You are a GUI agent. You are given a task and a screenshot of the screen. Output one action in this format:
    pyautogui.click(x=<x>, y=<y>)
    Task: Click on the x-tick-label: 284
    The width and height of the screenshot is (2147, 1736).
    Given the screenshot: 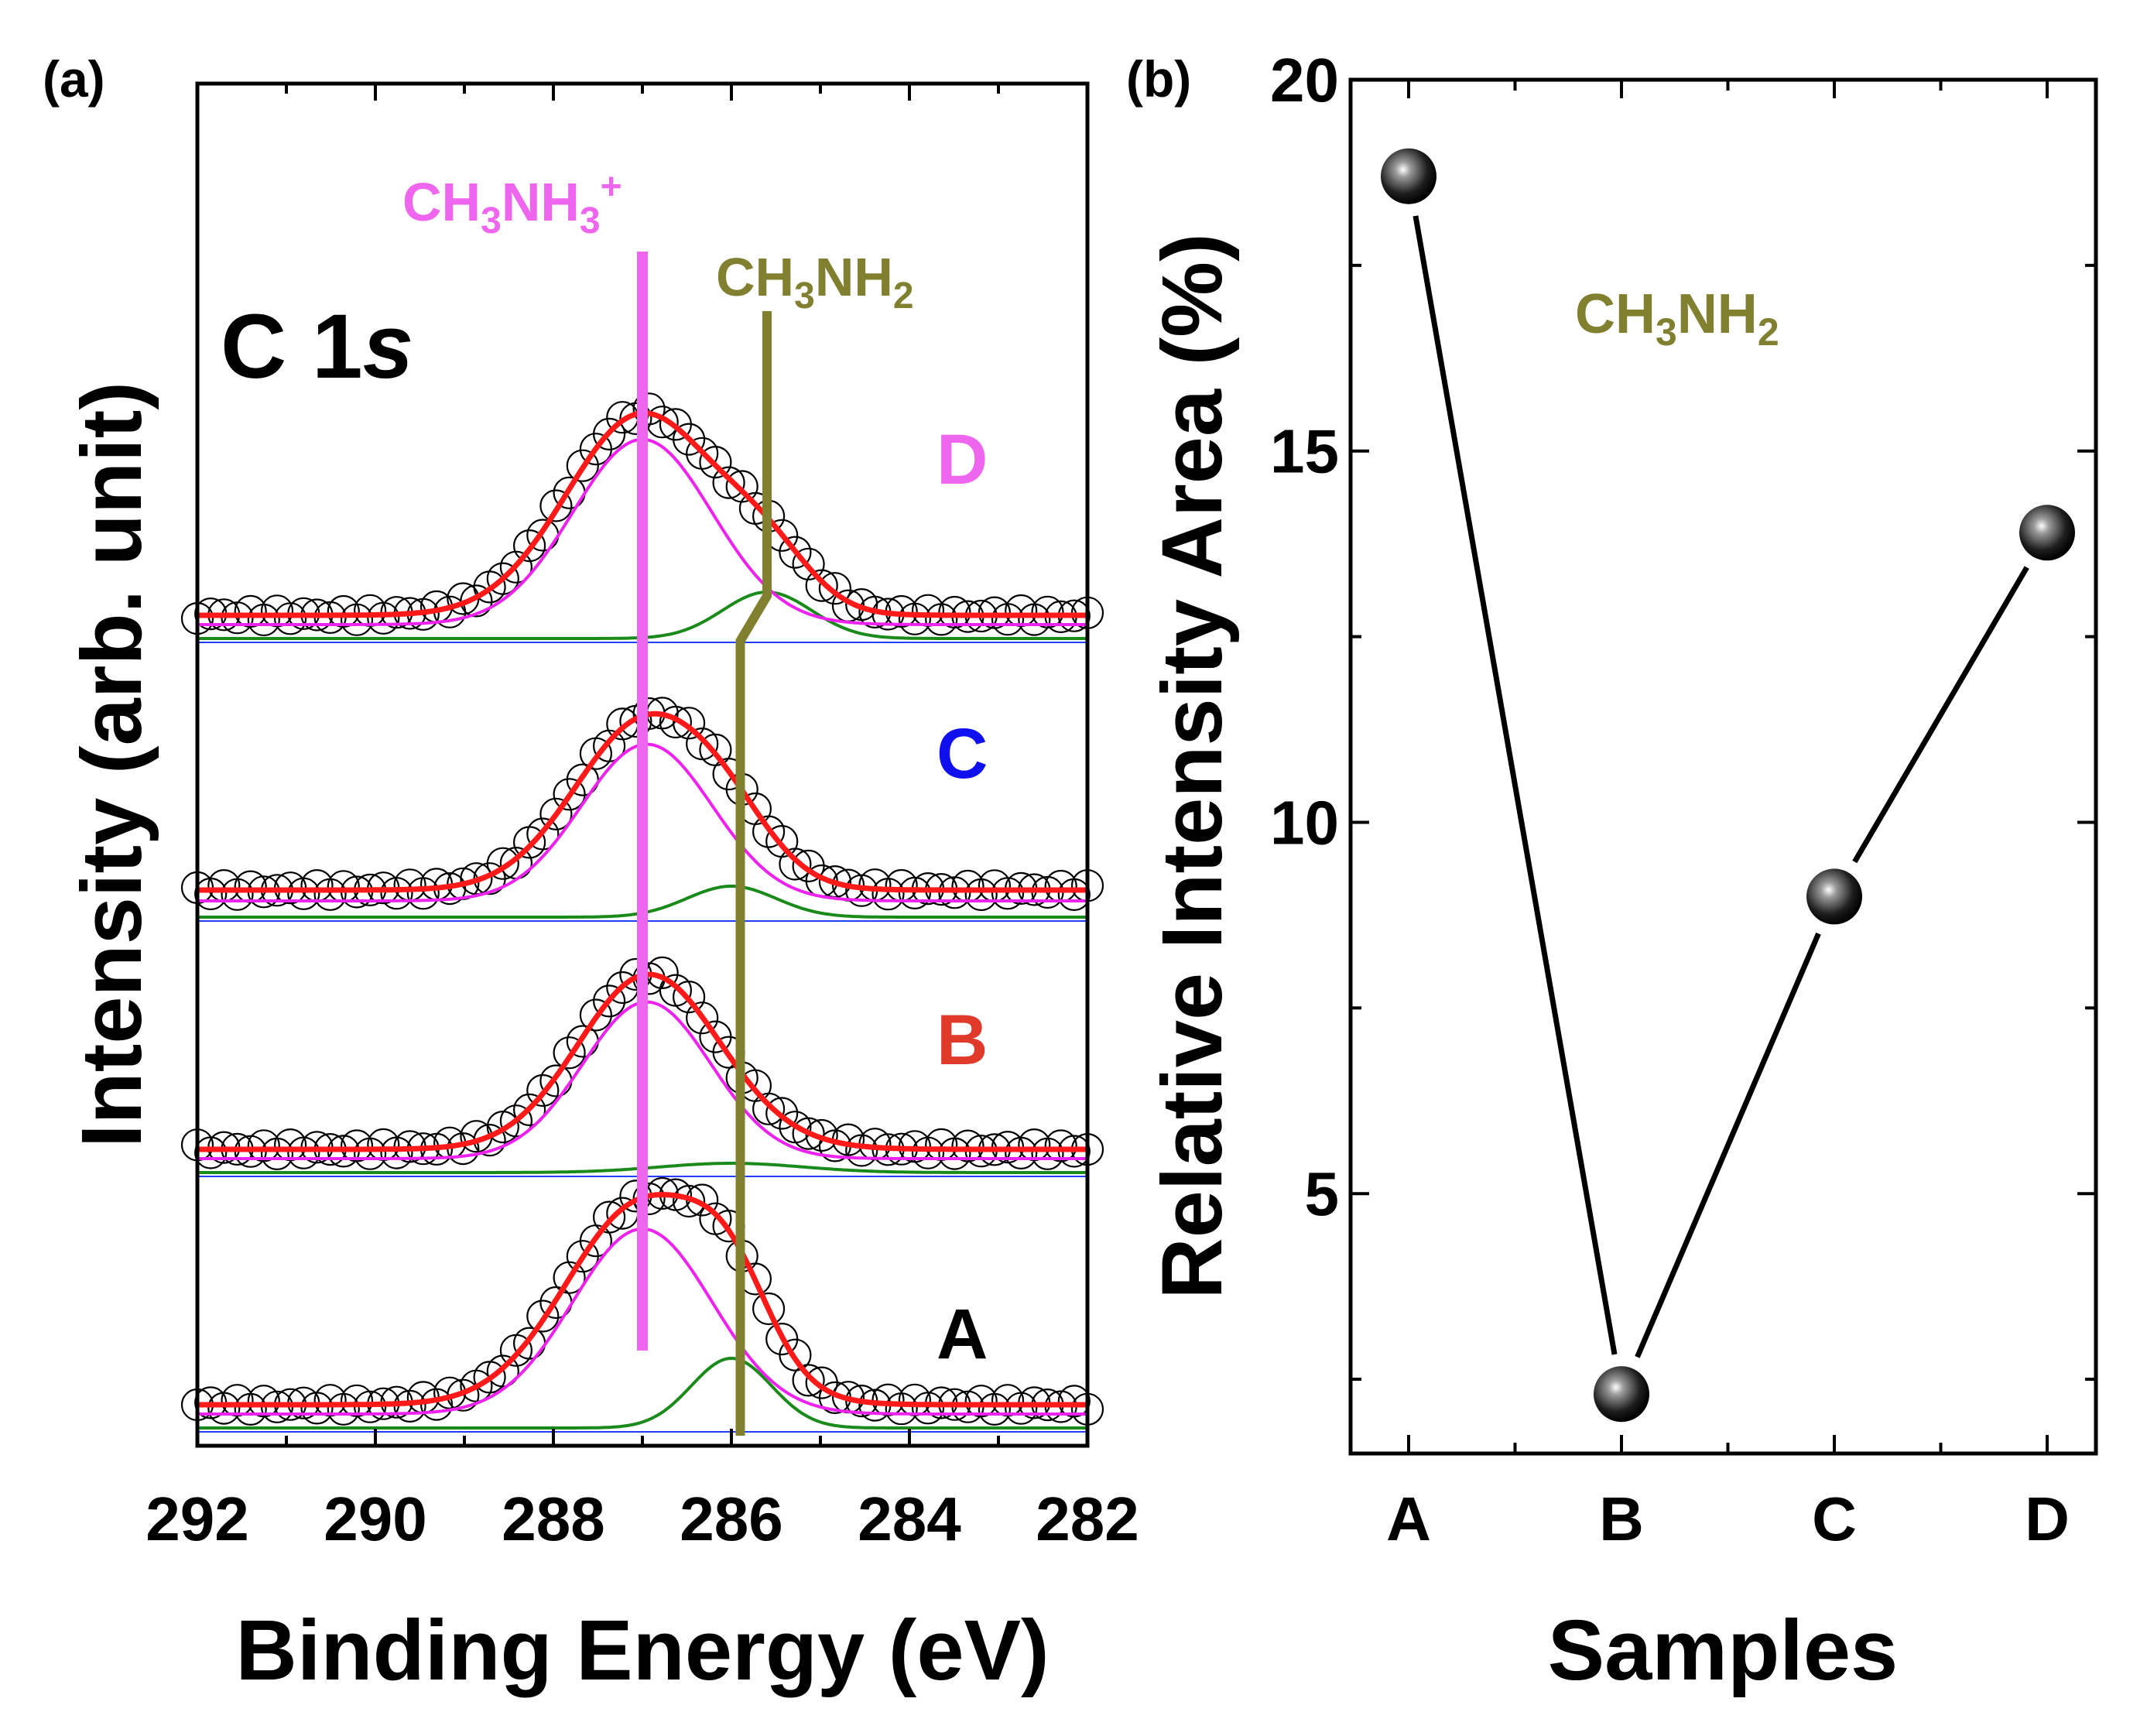 What is the action you would take?
    pyautogui.click(x=909, y=1518)
    